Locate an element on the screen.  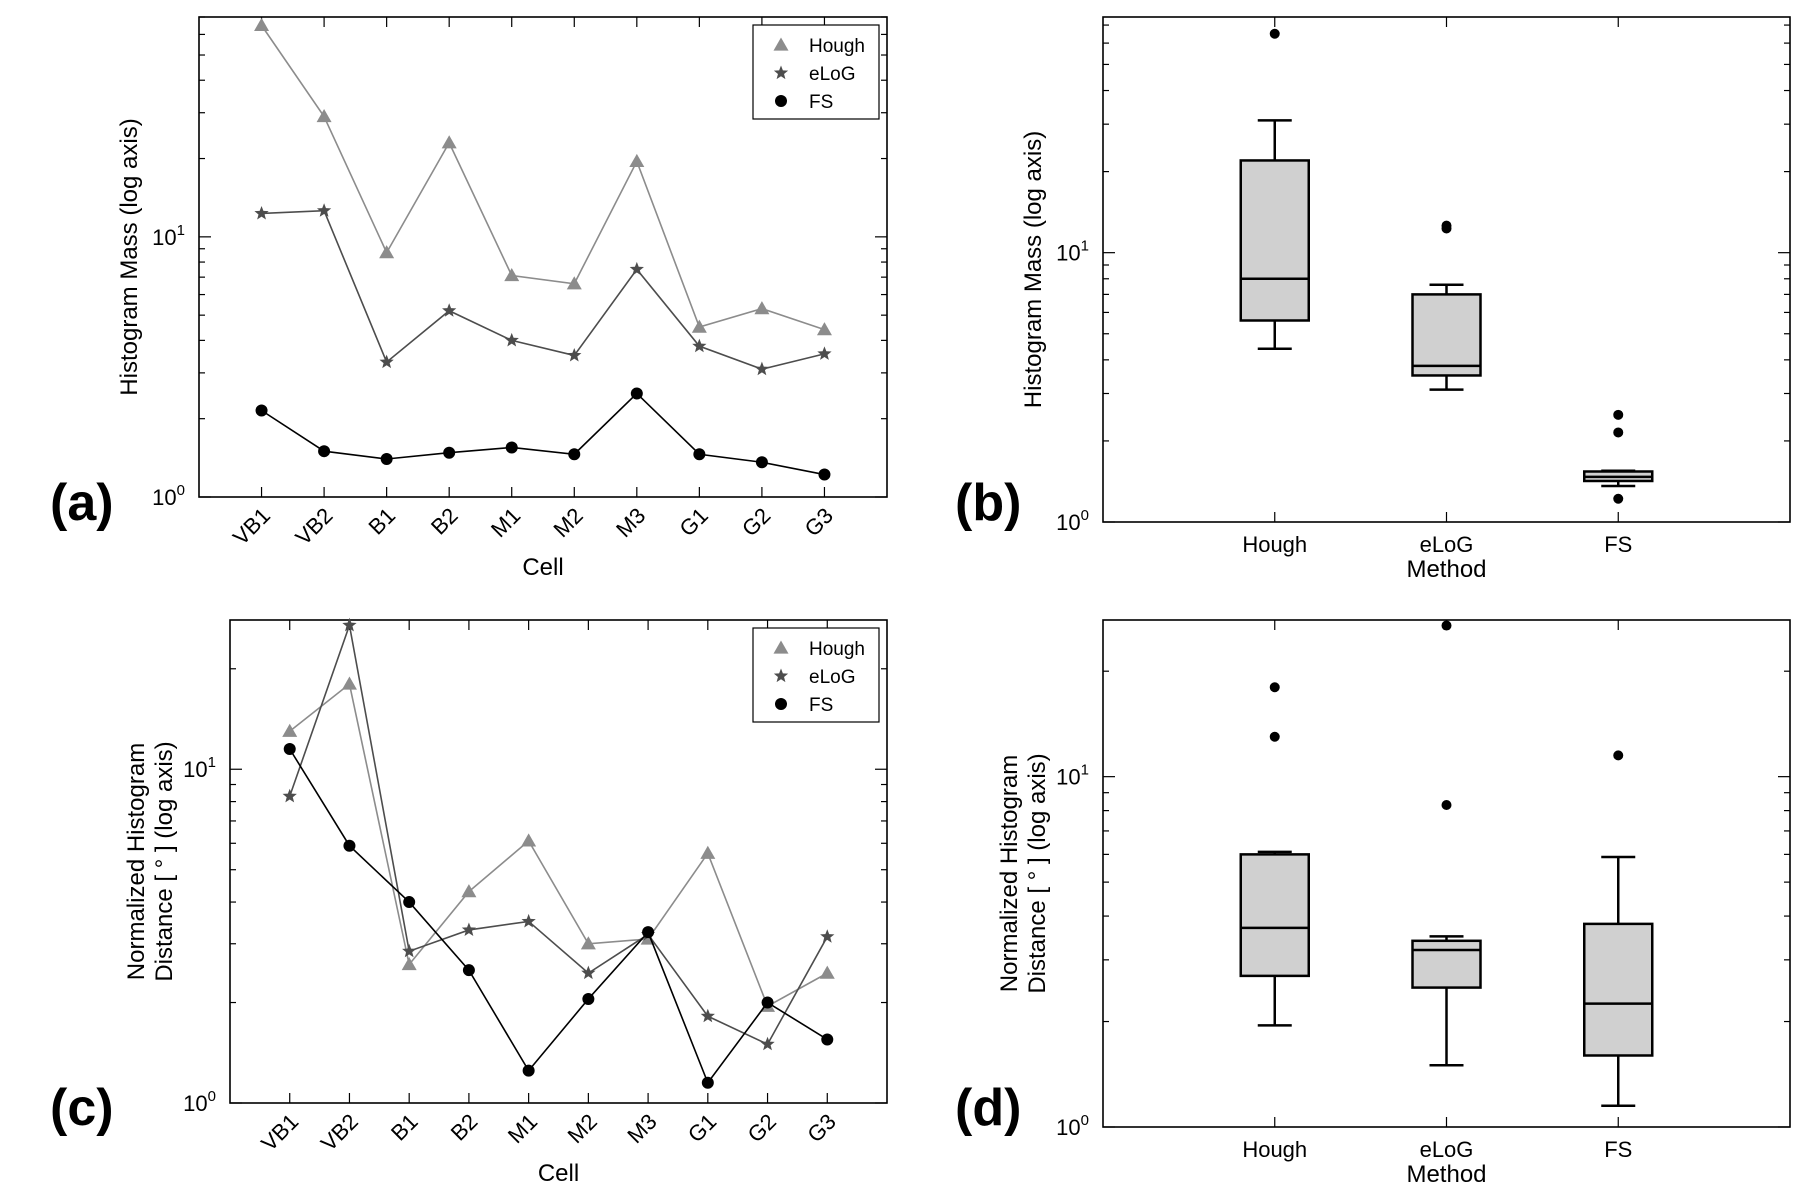
legend-frame is located at coordinates (816, 72).